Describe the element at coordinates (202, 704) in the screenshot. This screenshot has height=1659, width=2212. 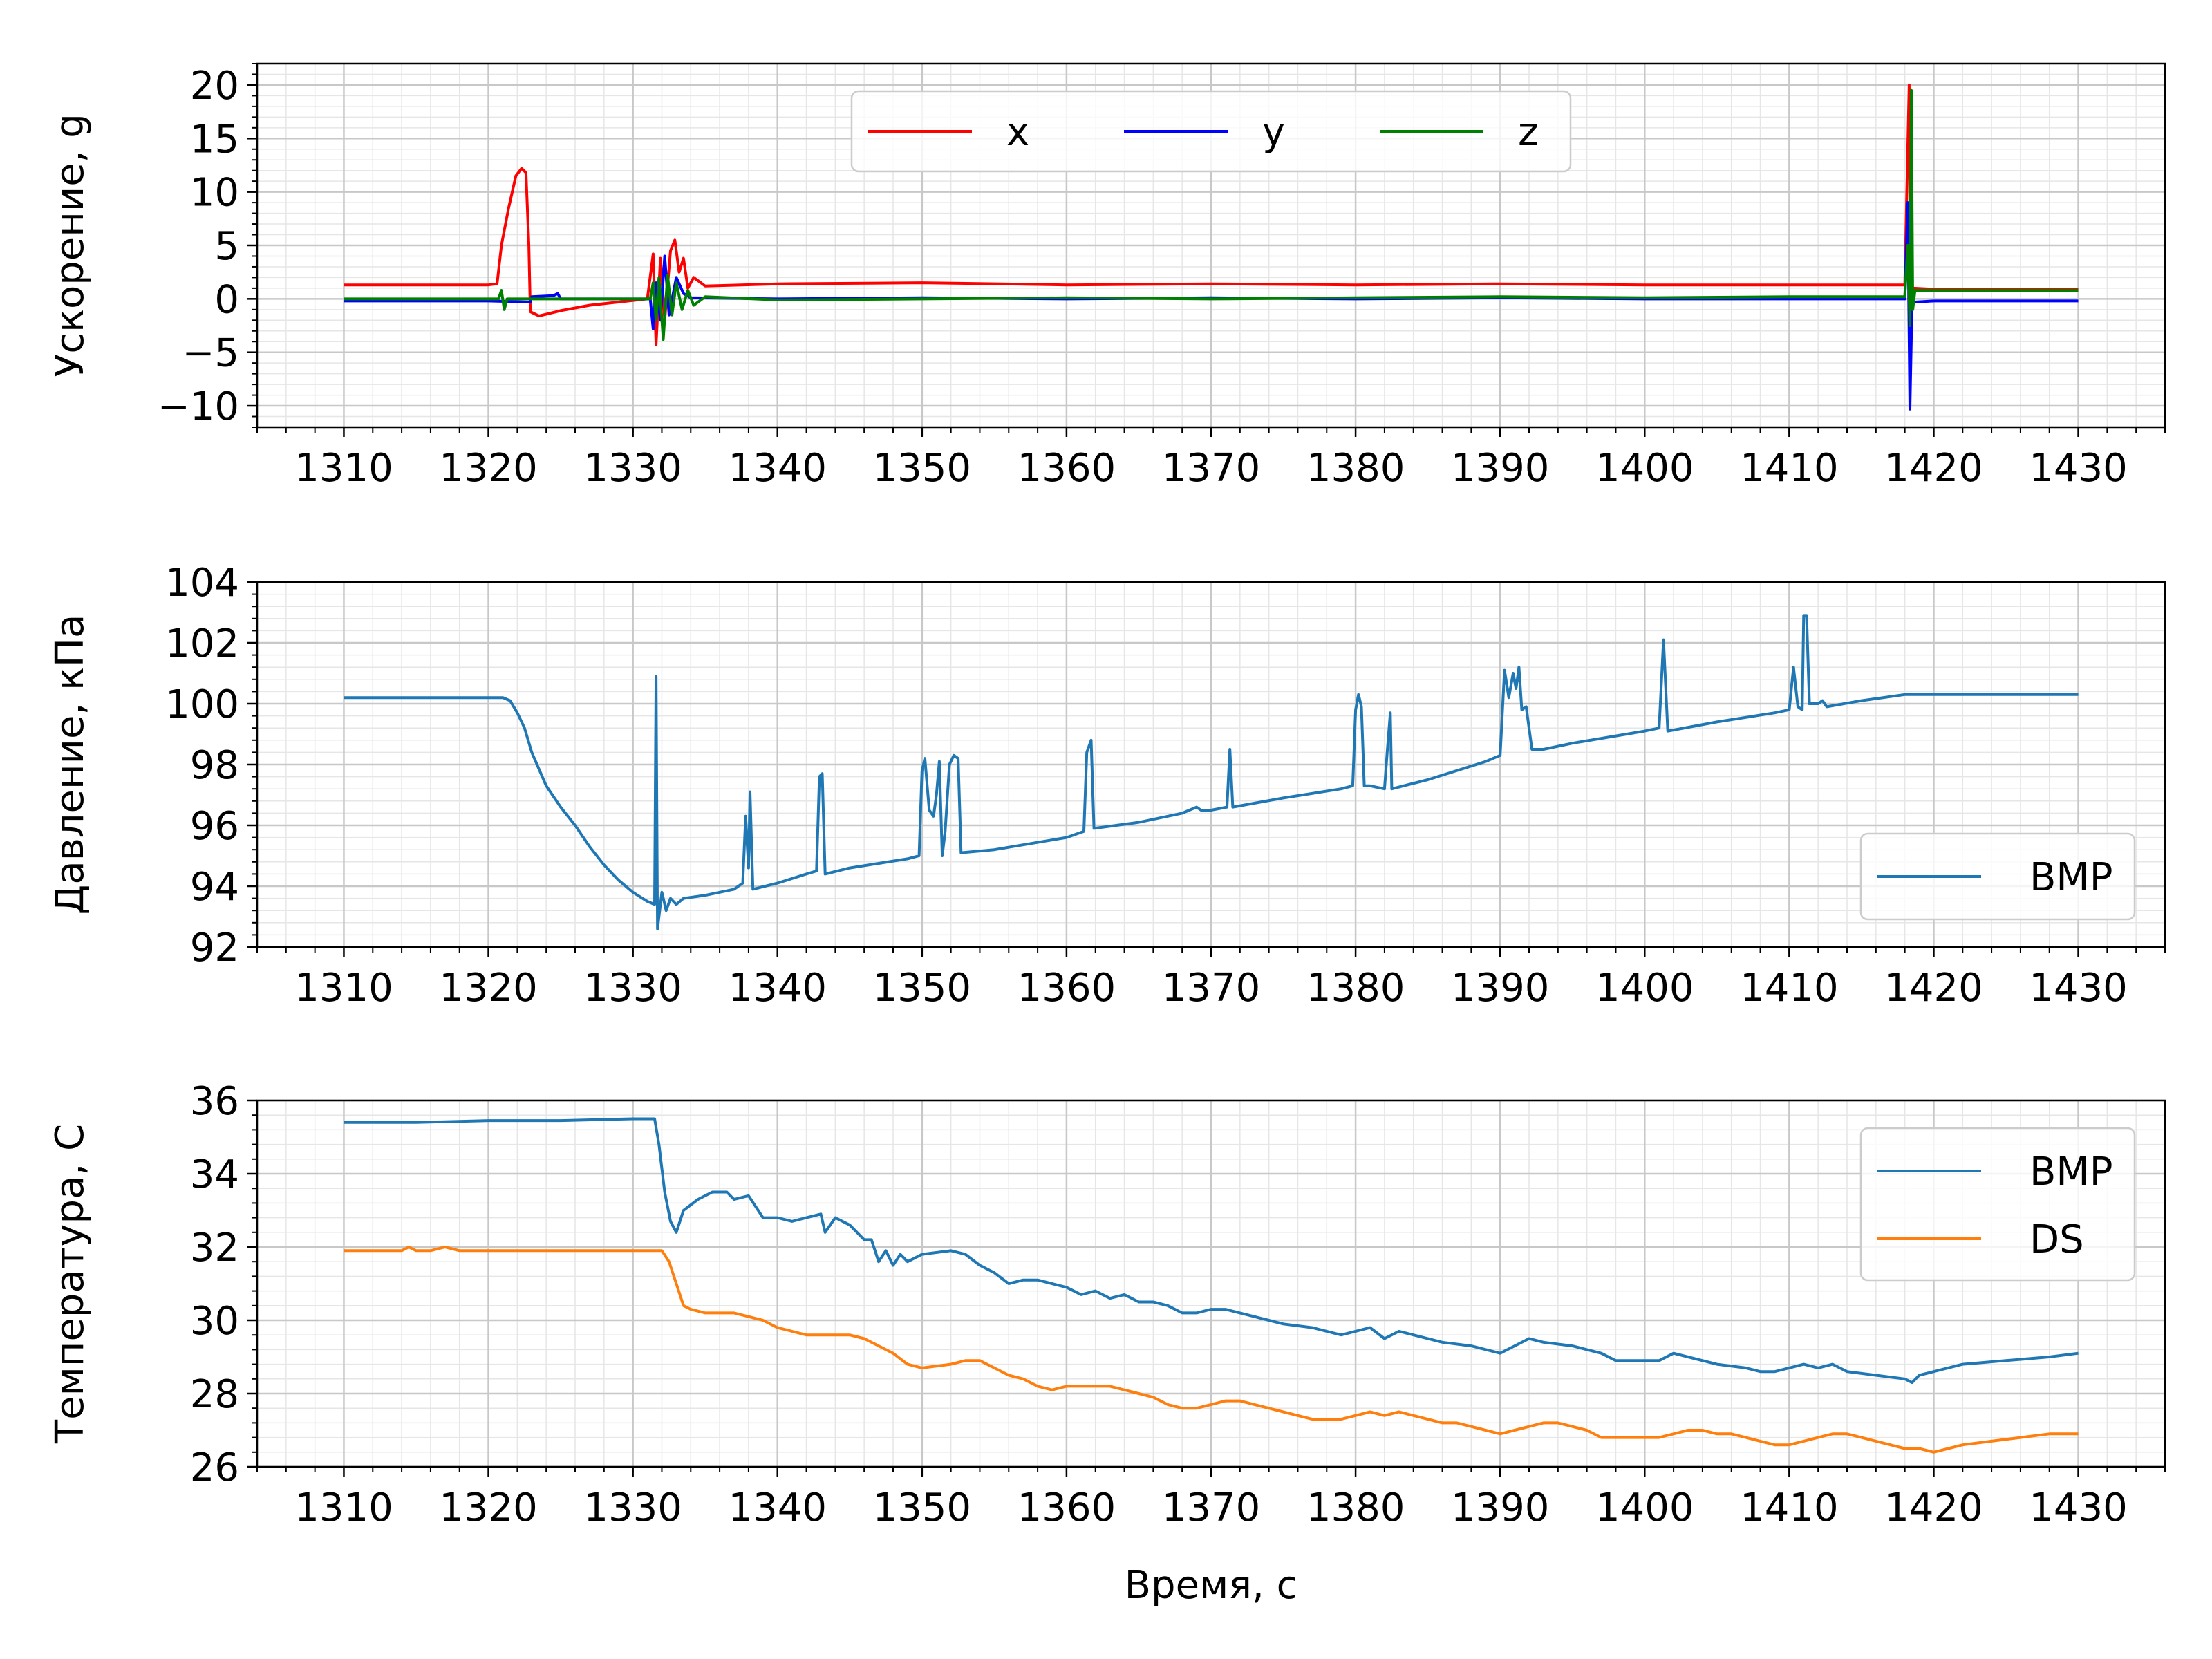
I see `y-tick-label: 100` at that location.